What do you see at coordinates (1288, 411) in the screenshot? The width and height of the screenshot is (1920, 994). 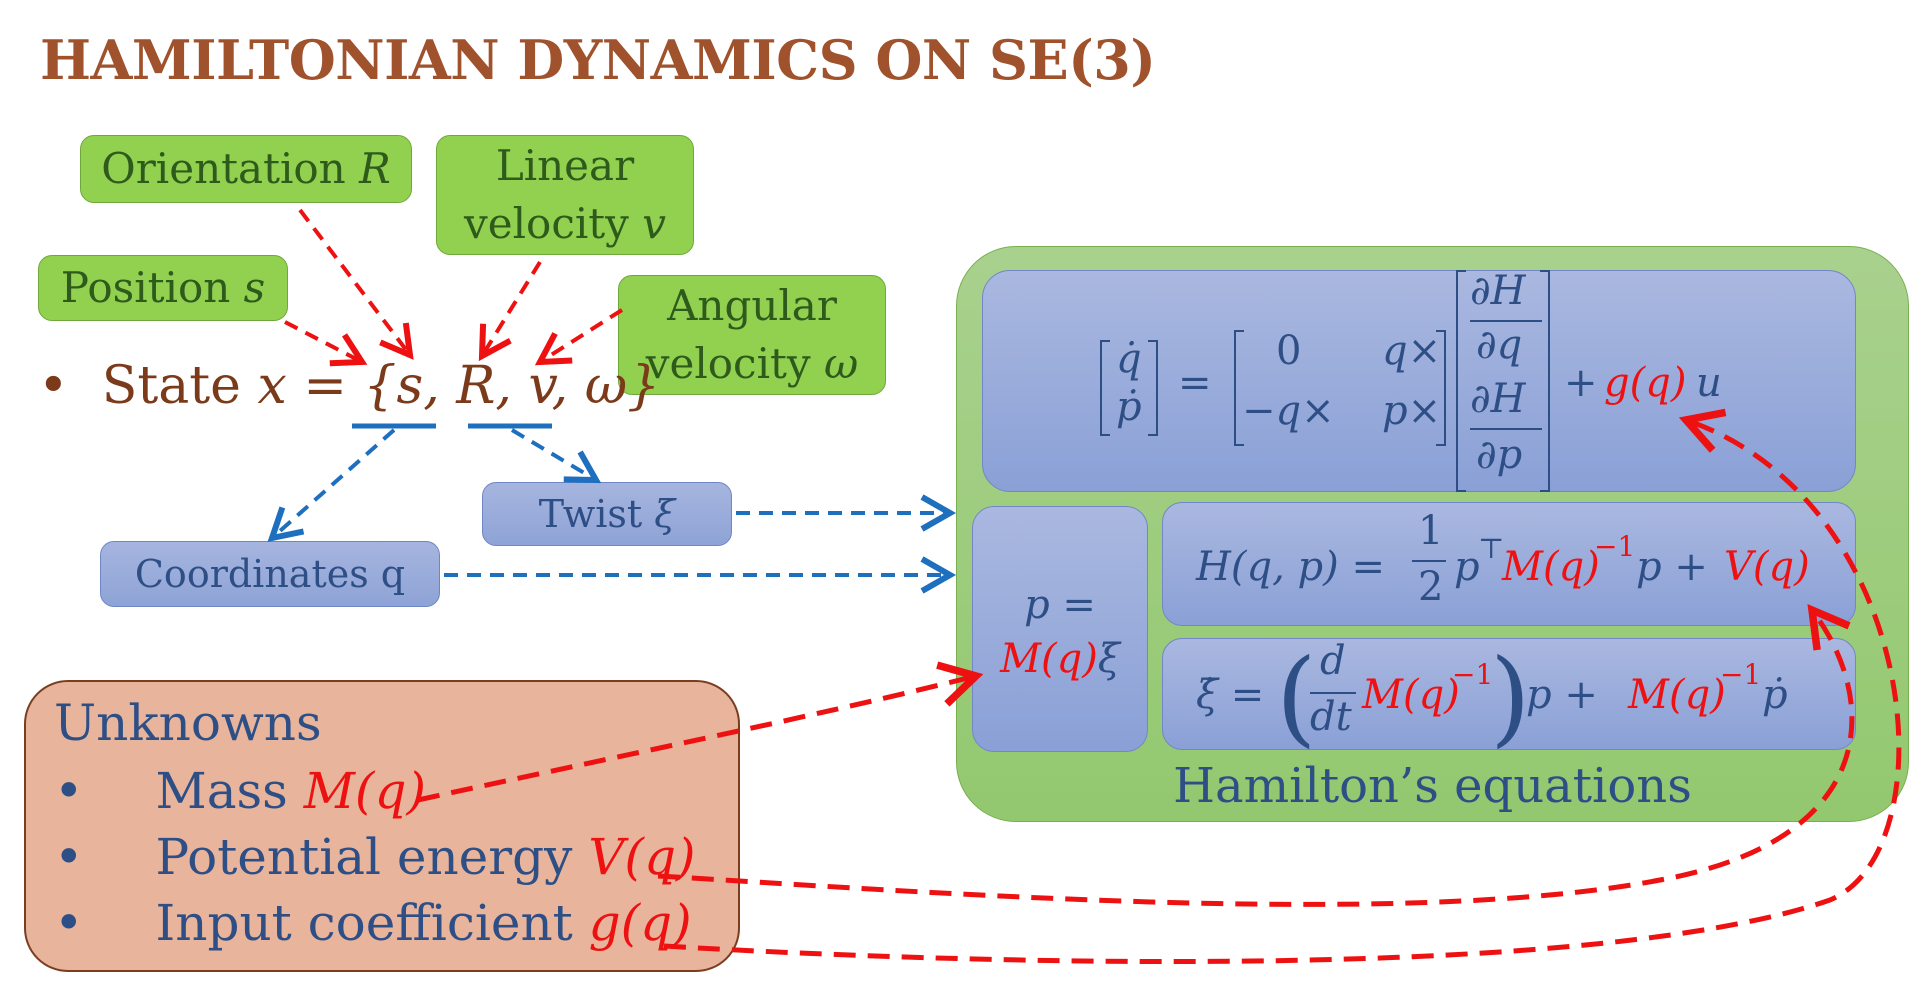 I see `matrix-m21: −q×` at bounding box center [1288, 411].